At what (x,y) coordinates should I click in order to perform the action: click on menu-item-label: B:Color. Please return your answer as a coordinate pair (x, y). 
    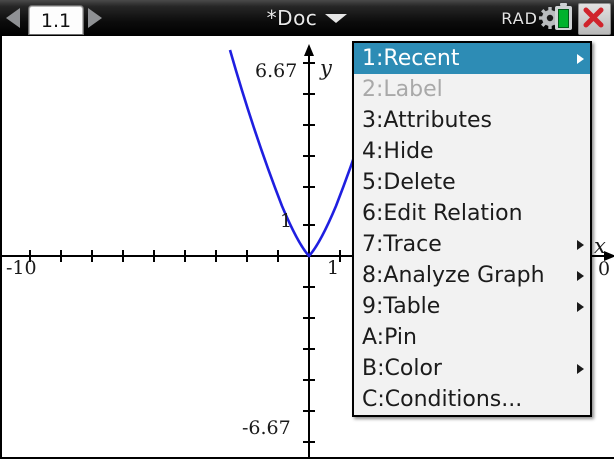
    Looking at the image, I should click on (402, 368).